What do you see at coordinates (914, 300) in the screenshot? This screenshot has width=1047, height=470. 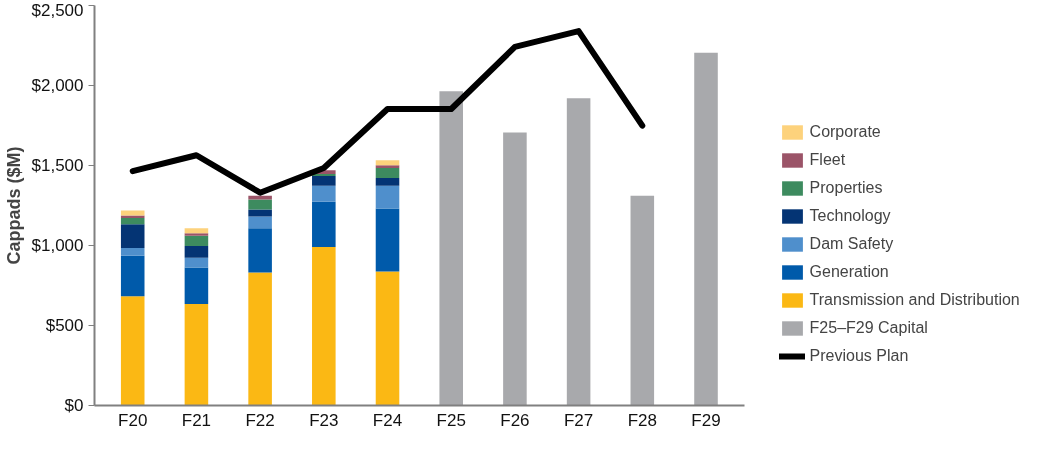 I see `legend-label: Transmission and Distribution` at bounding box center [914, 300].